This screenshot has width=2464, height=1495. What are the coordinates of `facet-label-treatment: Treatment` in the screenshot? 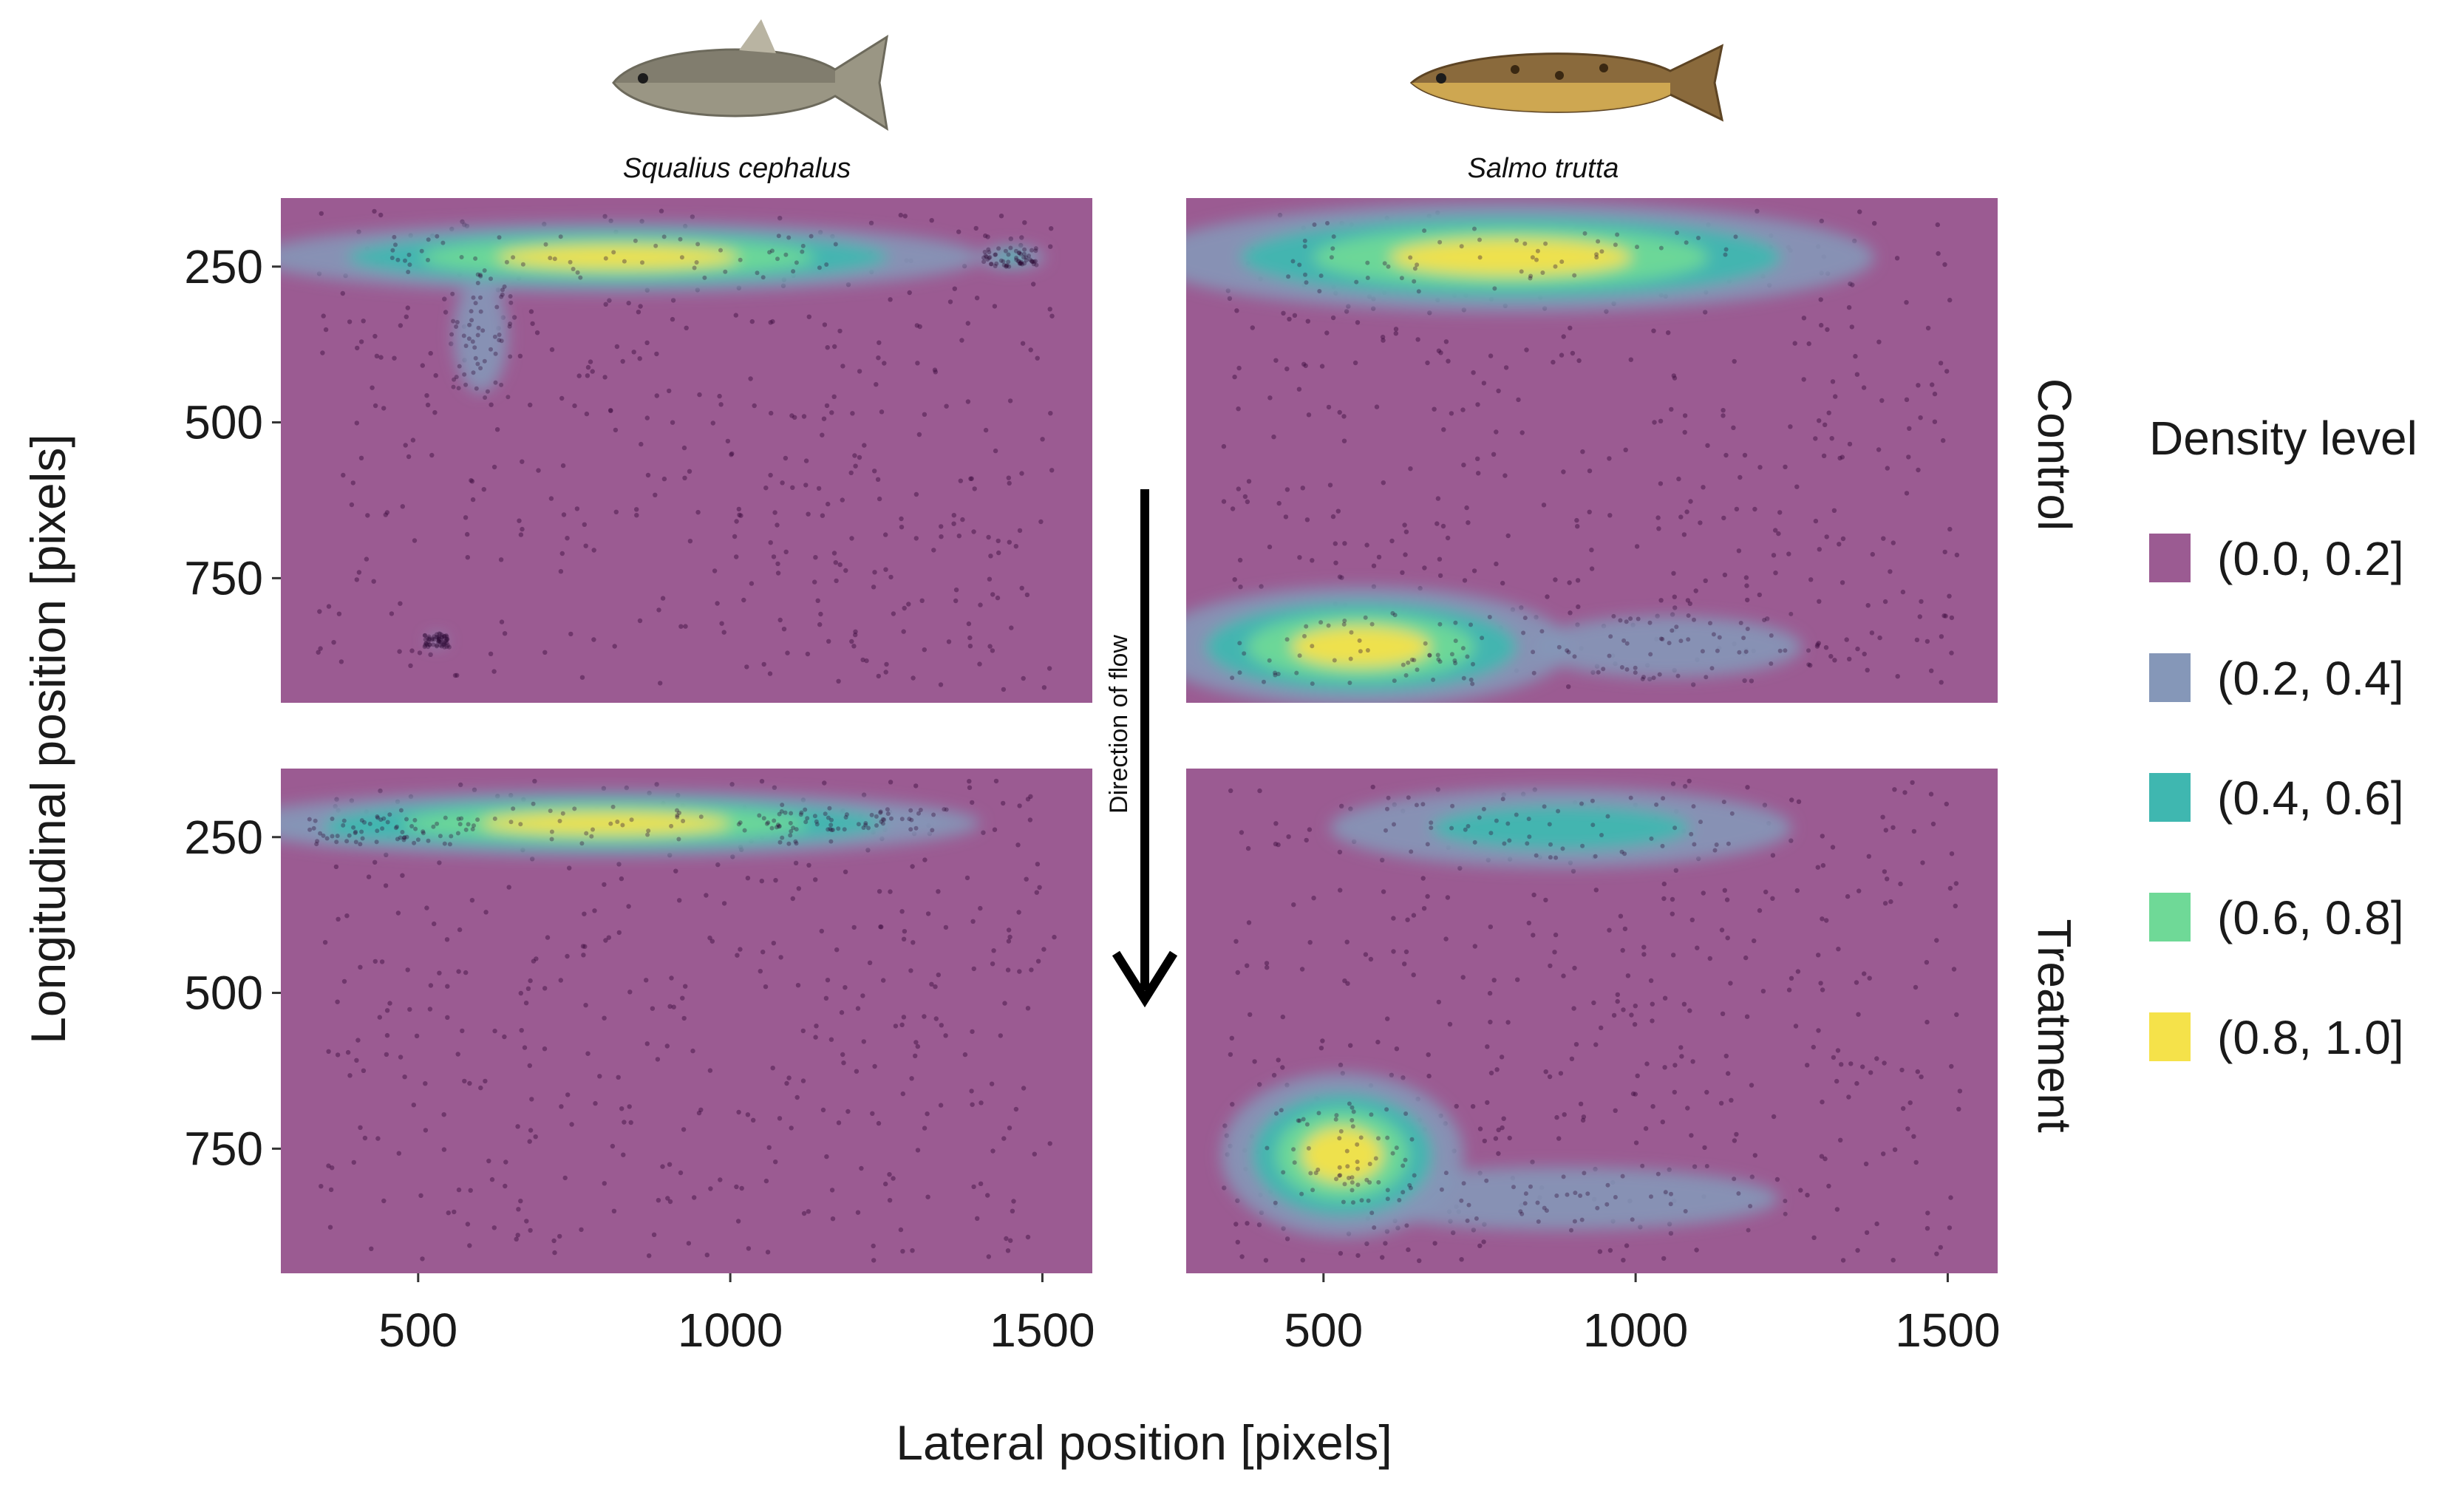 It's located at (2054, 1026).